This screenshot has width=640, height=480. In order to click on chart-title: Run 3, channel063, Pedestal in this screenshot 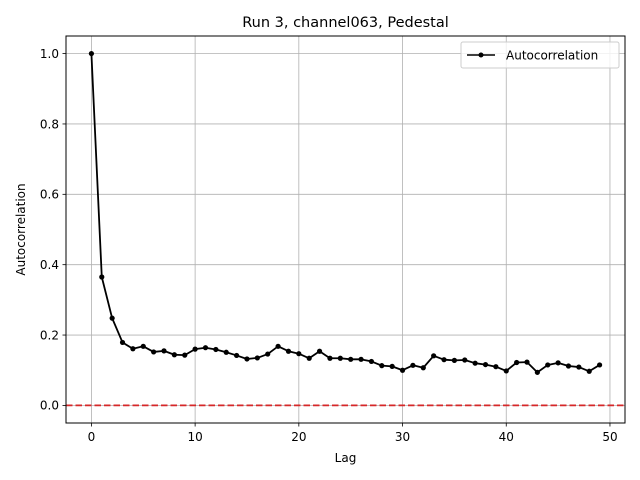, I will do `click(345, 23)`.